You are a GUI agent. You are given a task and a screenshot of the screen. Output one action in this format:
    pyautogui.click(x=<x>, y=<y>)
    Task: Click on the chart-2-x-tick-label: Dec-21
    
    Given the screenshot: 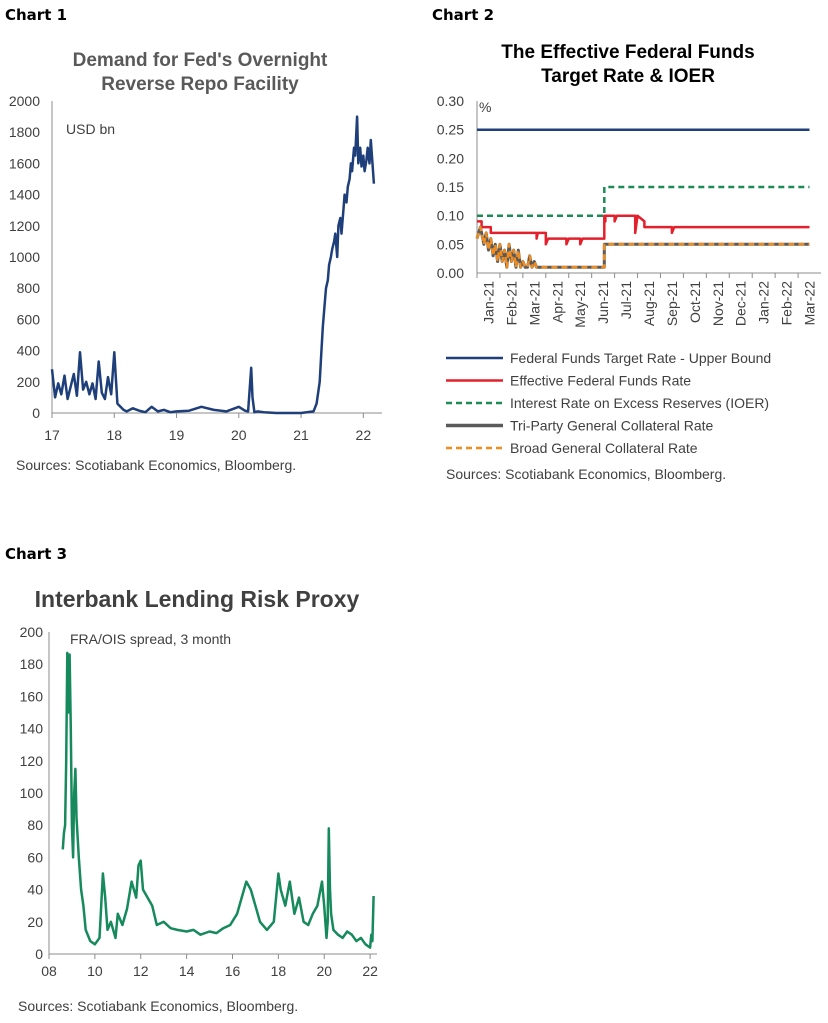 What is the action you would take?
    pyautogui.click(x=741, y=303)
    